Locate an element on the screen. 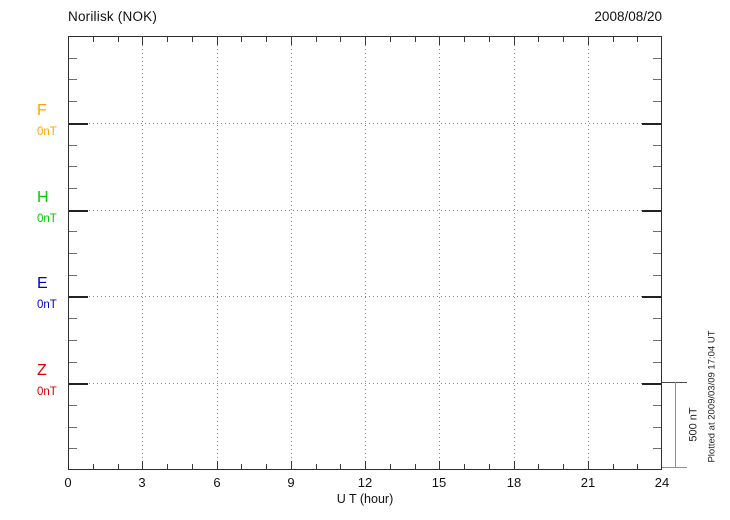  x-axis-tick-label: 0 is located at coordinates (68, 482).